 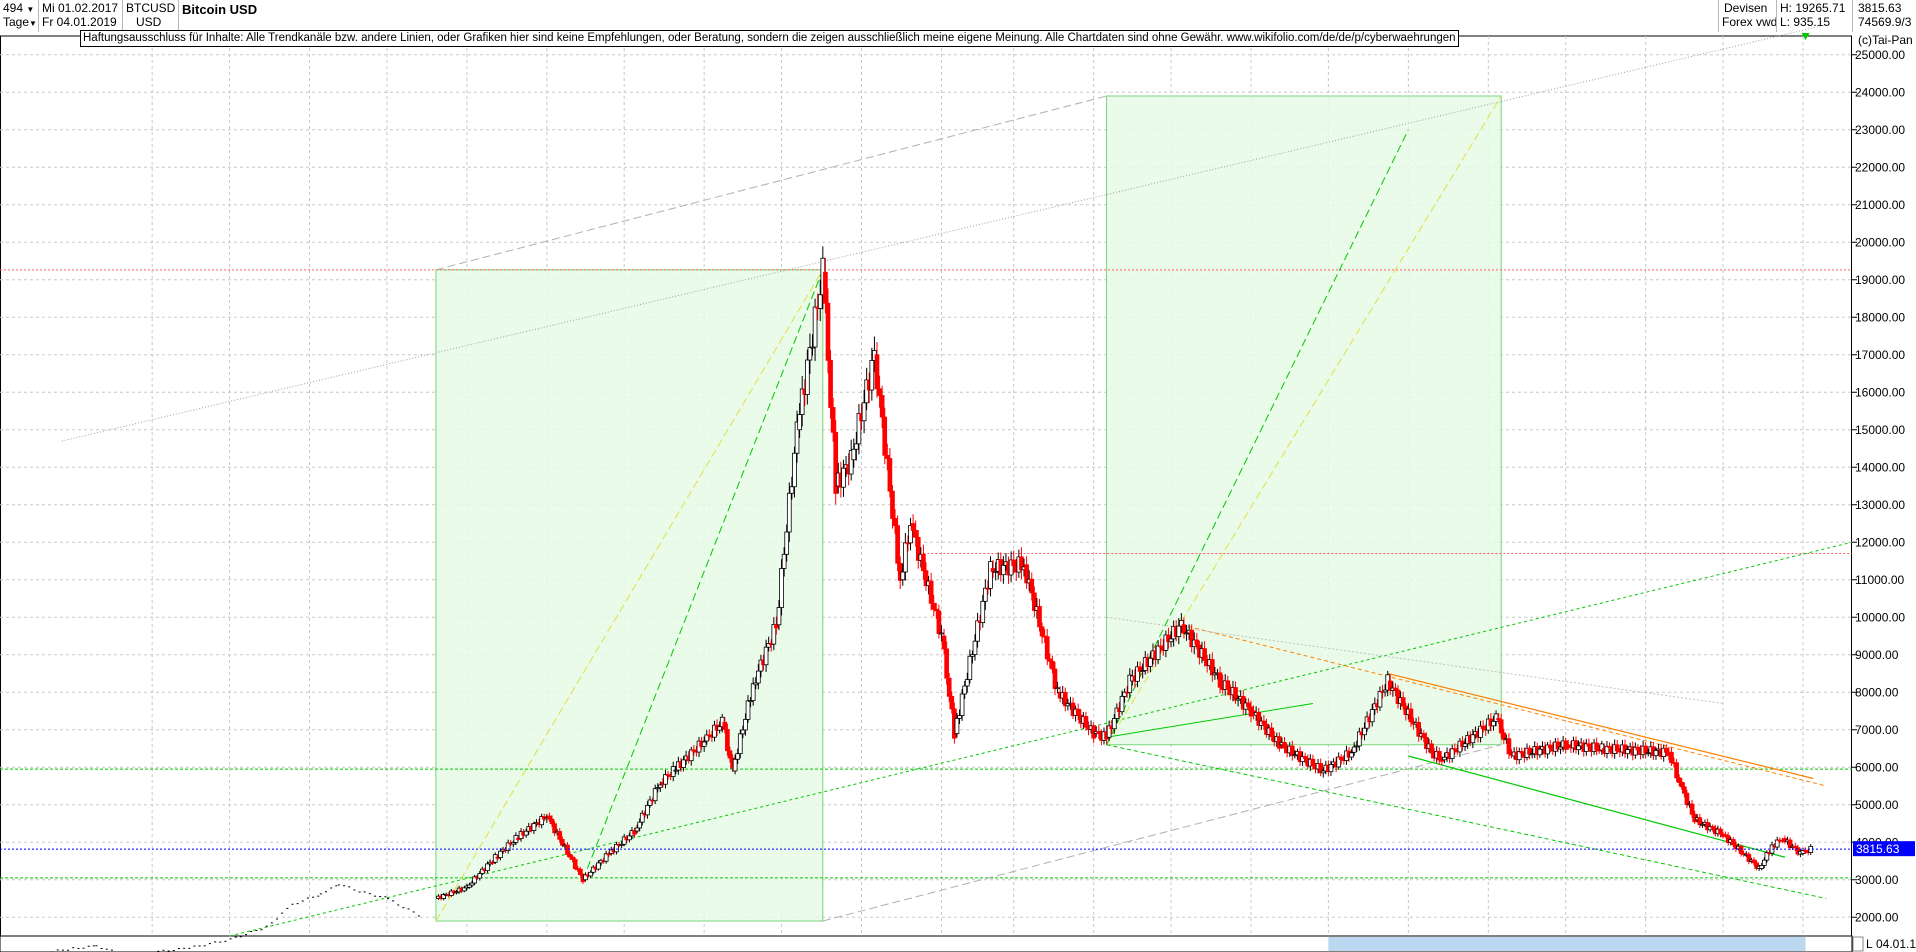 I want to click on last-price-label: 3815.63, so click(x=1878, y=849).